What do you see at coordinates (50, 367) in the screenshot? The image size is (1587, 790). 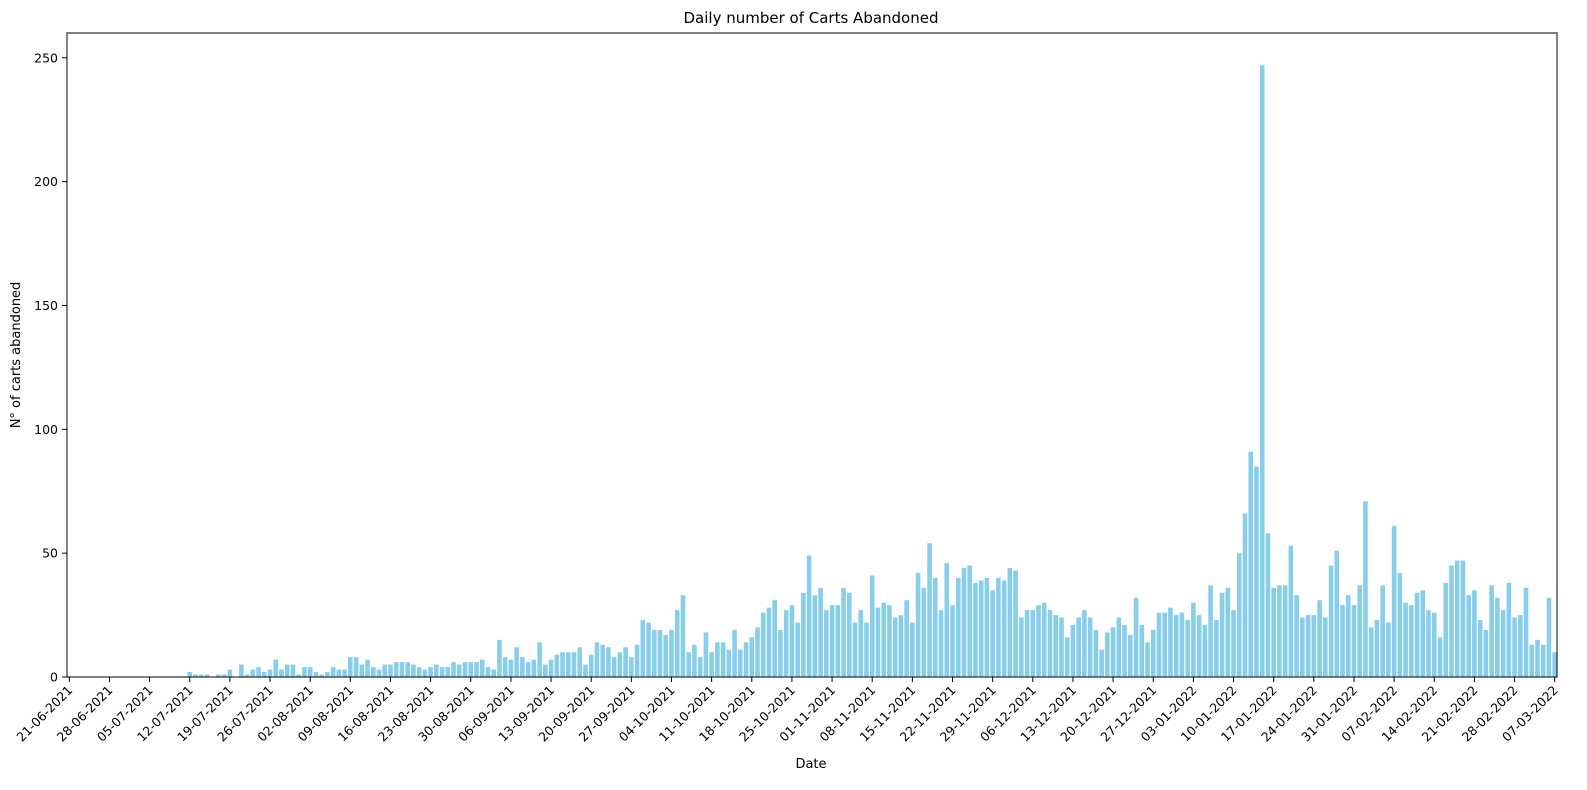 I see `y-axis: 0 50 100 150 200 250` at bounding box center [50, 367].